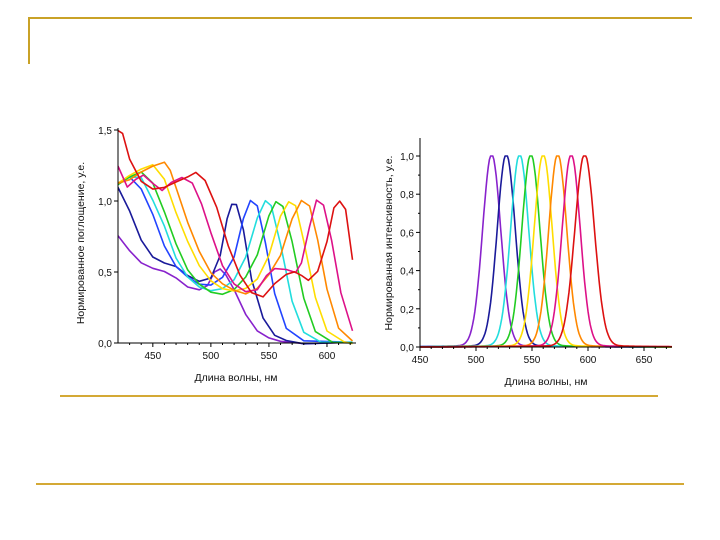 The width and height of the screenshot is (720, 540). What do you see at coordinates (211, 356) in the screenshot?
I see `absorption-x-tick-label: 500` at bounding box center [211, 356].